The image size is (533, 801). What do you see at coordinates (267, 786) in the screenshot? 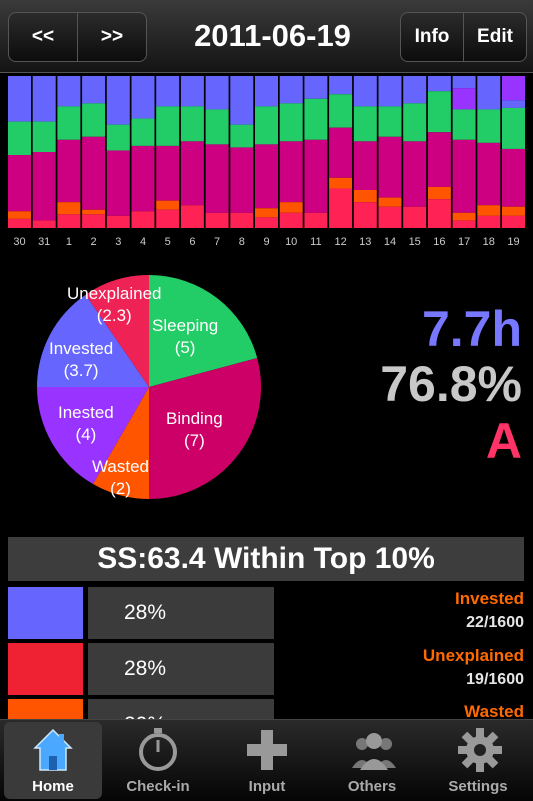
I see `tab-input-label: Input` at bounding box center [267, 786].